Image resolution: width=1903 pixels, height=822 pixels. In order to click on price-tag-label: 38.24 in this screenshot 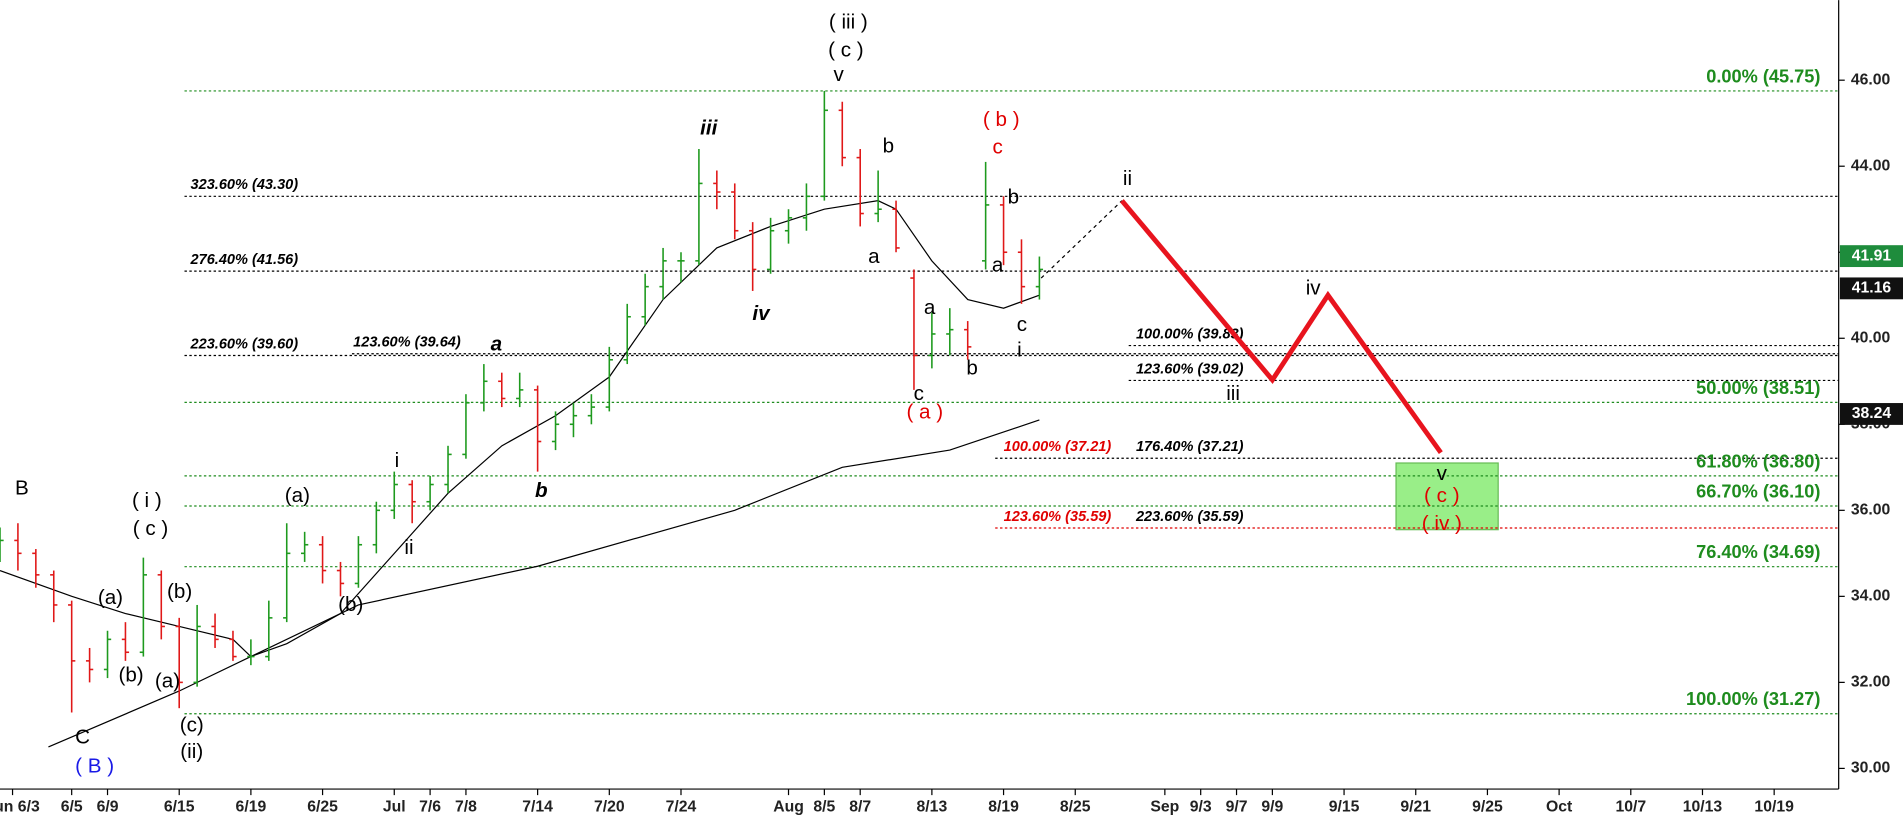, I will do `click(1872, 413)`.